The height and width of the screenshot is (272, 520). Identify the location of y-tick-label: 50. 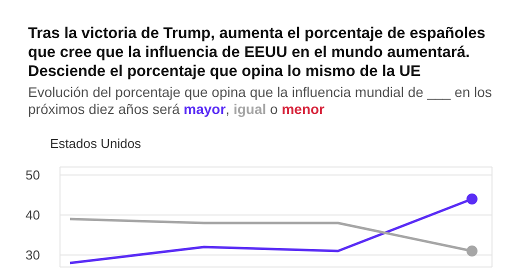
(33, 175).